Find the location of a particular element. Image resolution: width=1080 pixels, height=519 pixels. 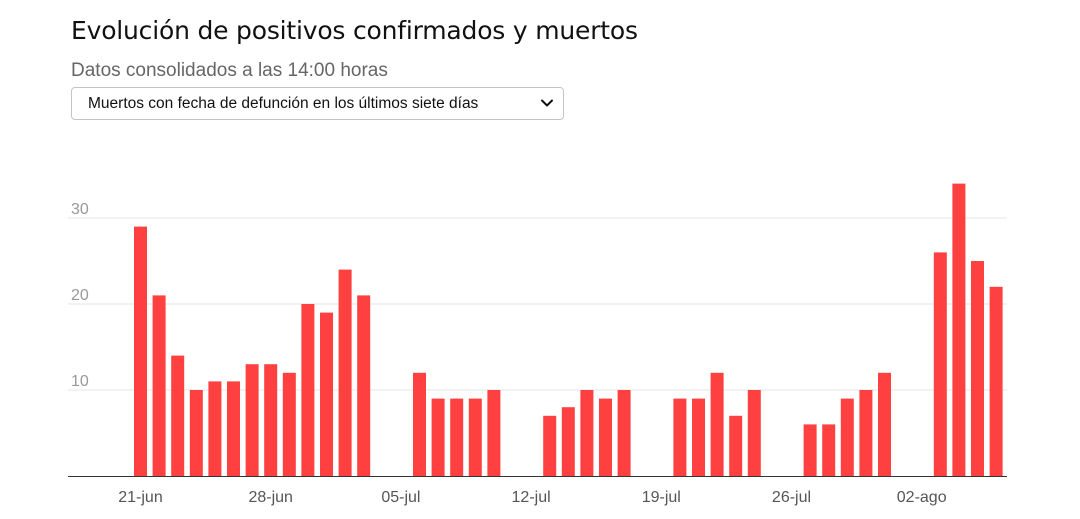

y-tick-label: 30 is located at coordinates (80, 209).